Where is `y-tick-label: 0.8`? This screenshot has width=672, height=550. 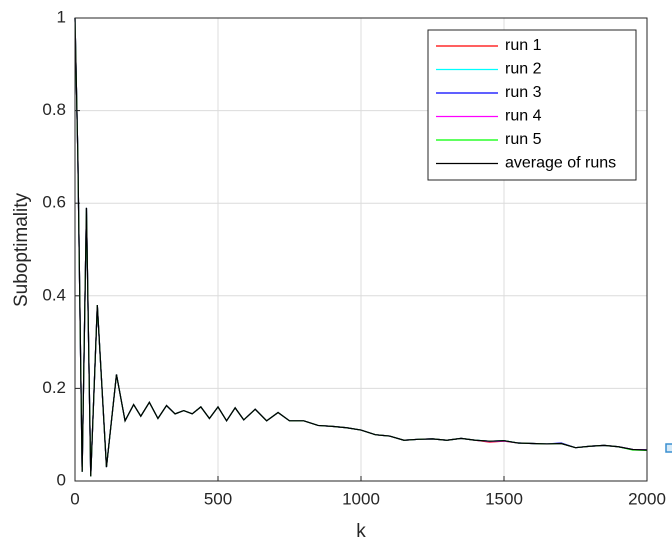 y-tick-label: 0.8 is located at coordinates (54, 109).